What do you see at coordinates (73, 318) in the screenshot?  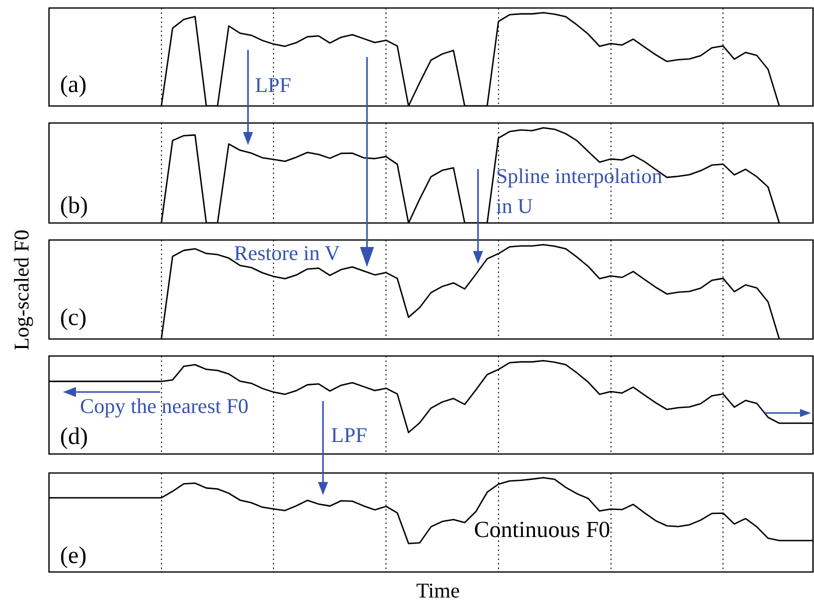 I see `annotation: (c)` at bounding box center [73, 318].